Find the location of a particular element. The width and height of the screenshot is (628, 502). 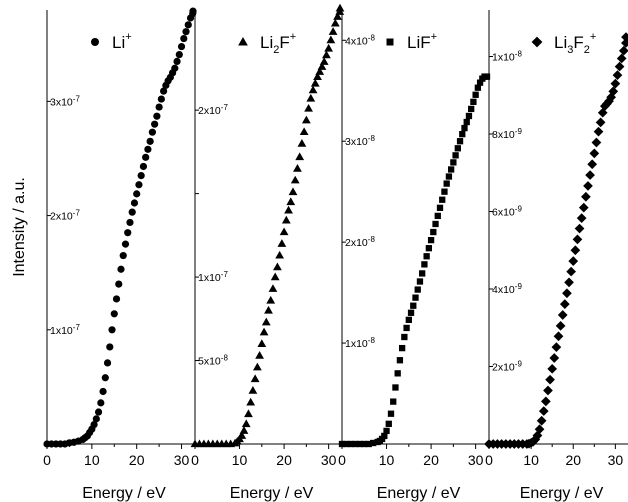

y-tick-label: 8x10⁻⁹ is located at coordinates (507, 134).